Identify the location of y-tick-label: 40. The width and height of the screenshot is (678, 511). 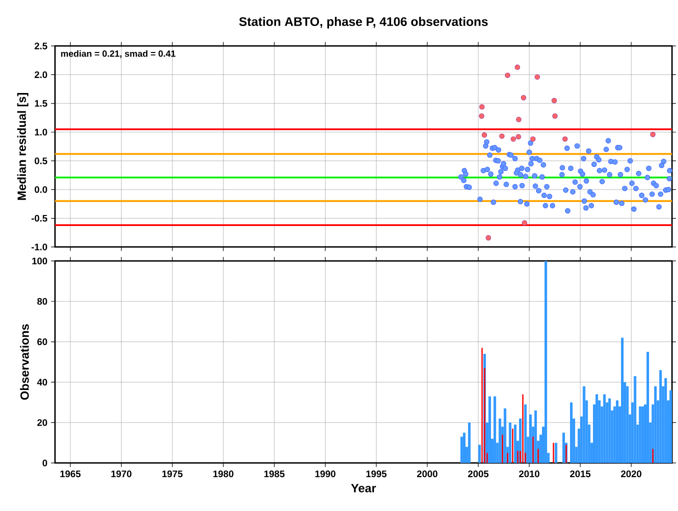
(42, 382).